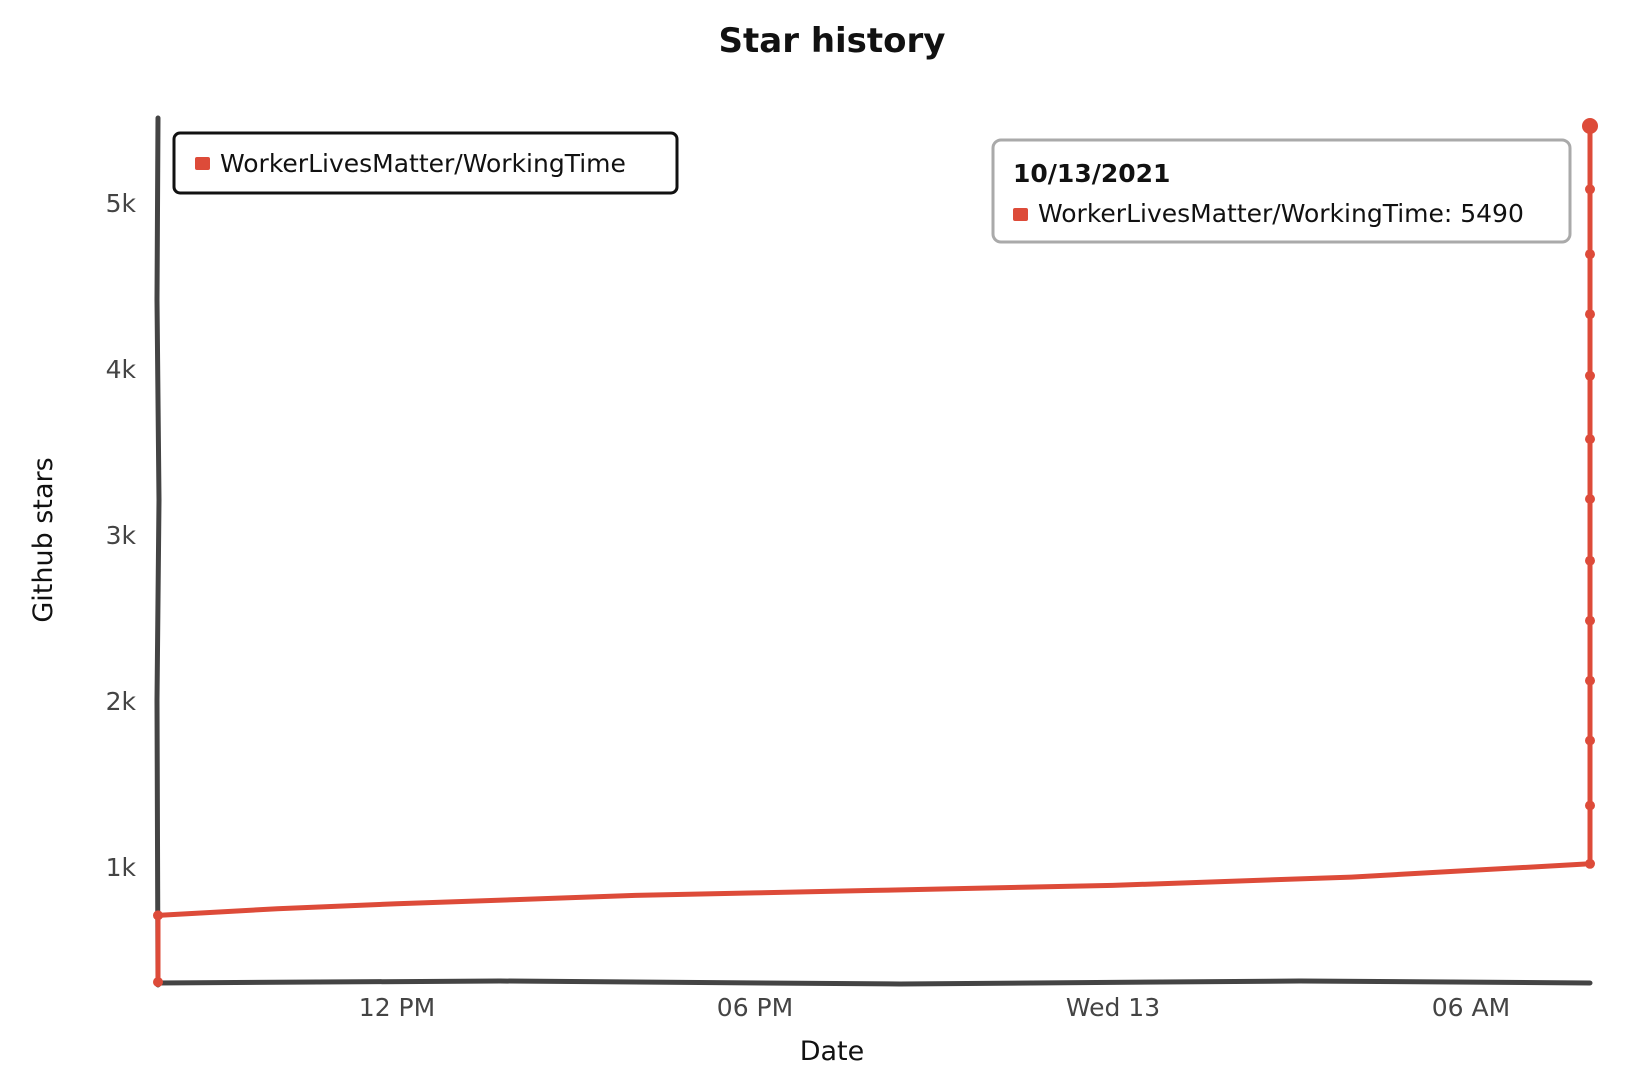  What do you see at coordinates (121, 369) in the screenshot?
I see `y-tick-label: 4k` at bounding box center [121, 369].